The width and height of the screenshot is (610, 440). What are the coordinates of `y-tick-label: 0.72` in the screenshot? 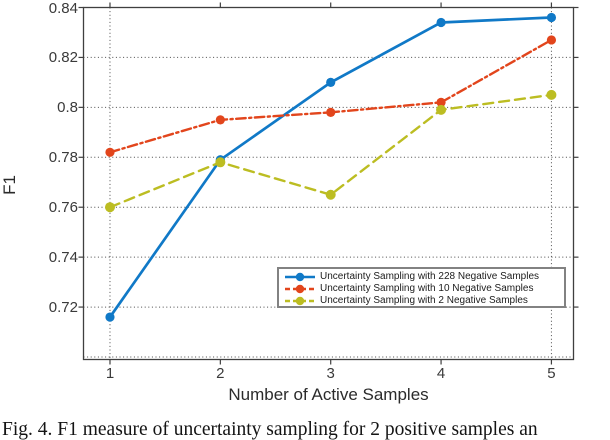 It's located at (63, 308).